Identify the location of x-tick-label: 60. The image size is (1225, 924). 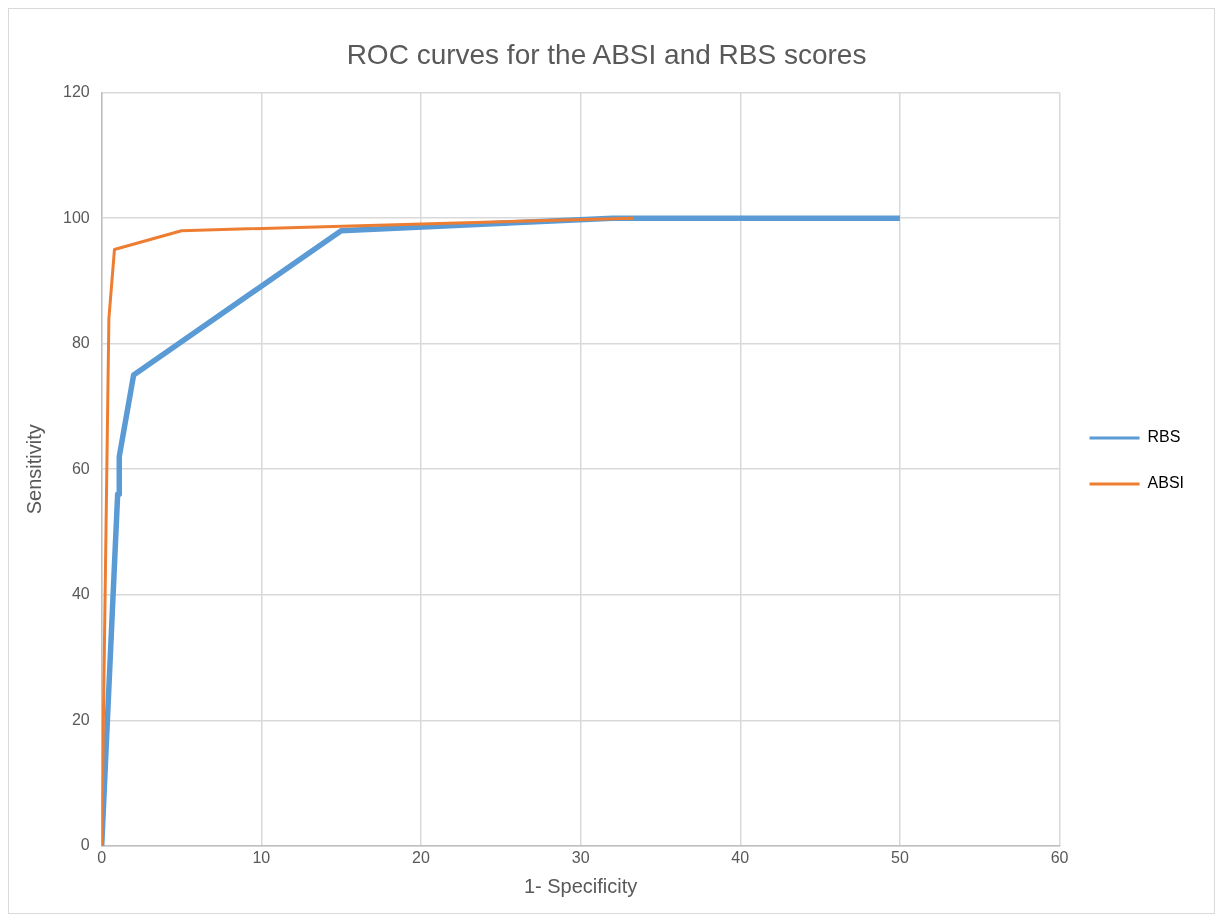
(1059, 857).